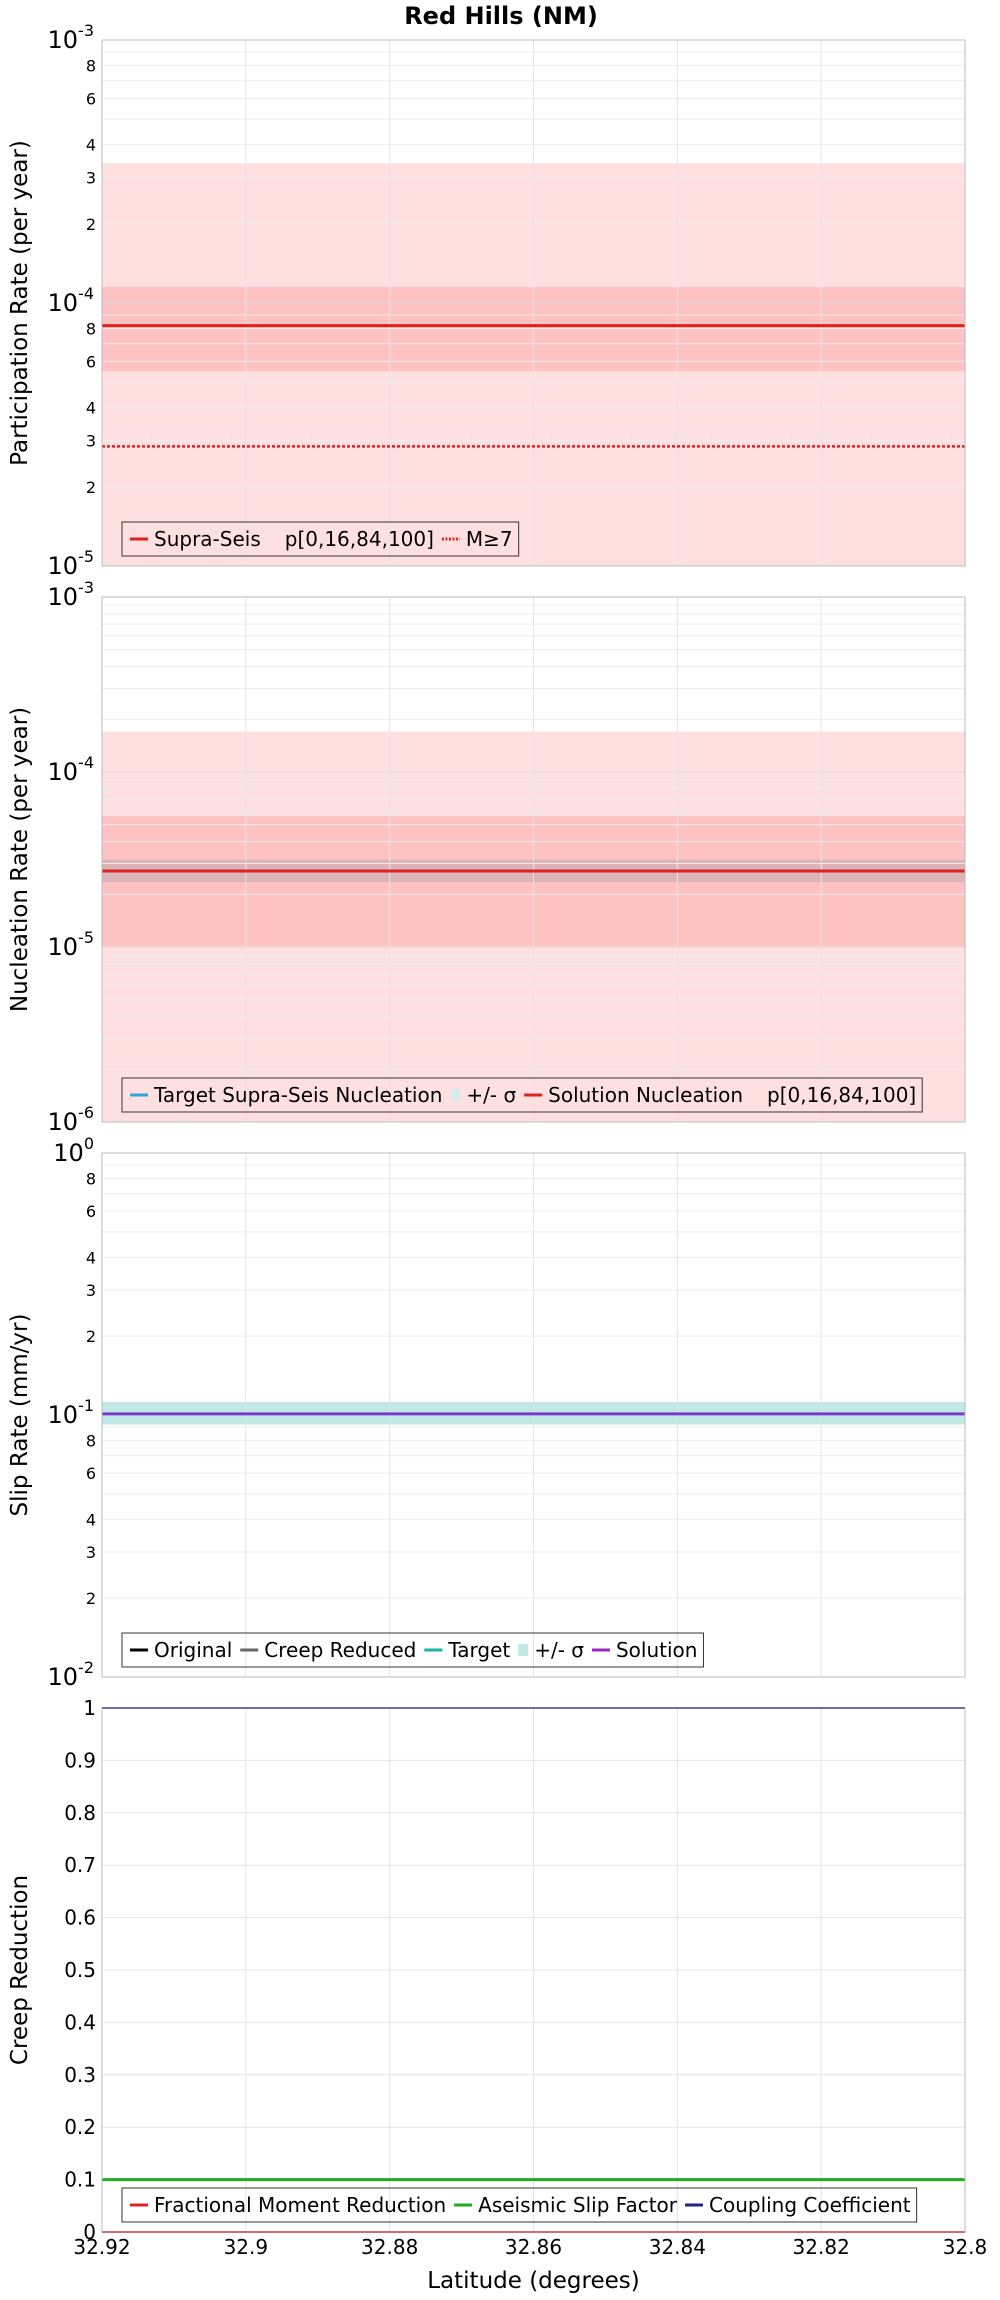 The height and width of the screenshot is (2300, 1000). What do you see at coordinates (89, 1708) in the screenshot?
I see `y-tick-label: 1` at bounding box center [89, 1708].